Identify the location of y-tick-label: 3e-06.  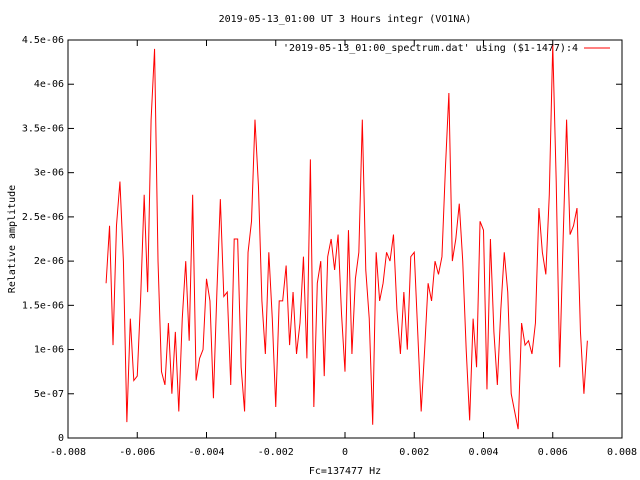
(49, 173).